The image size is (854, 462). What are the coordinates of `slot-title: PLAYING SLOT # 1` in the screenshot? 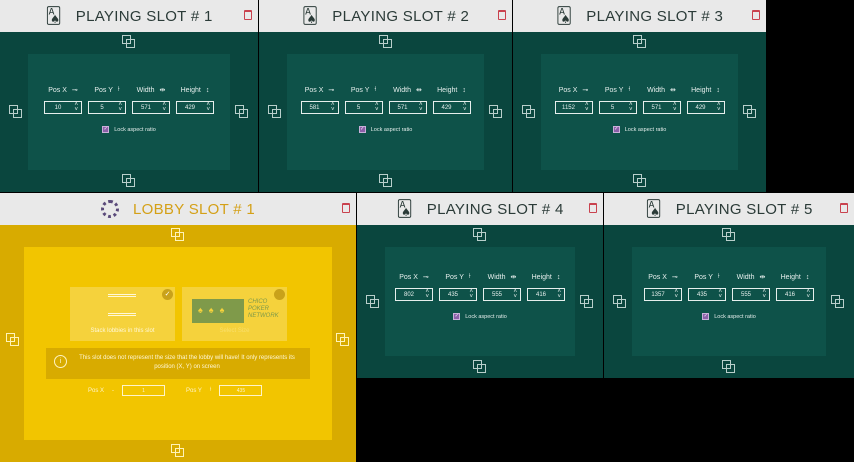 It's located at (144, 16).